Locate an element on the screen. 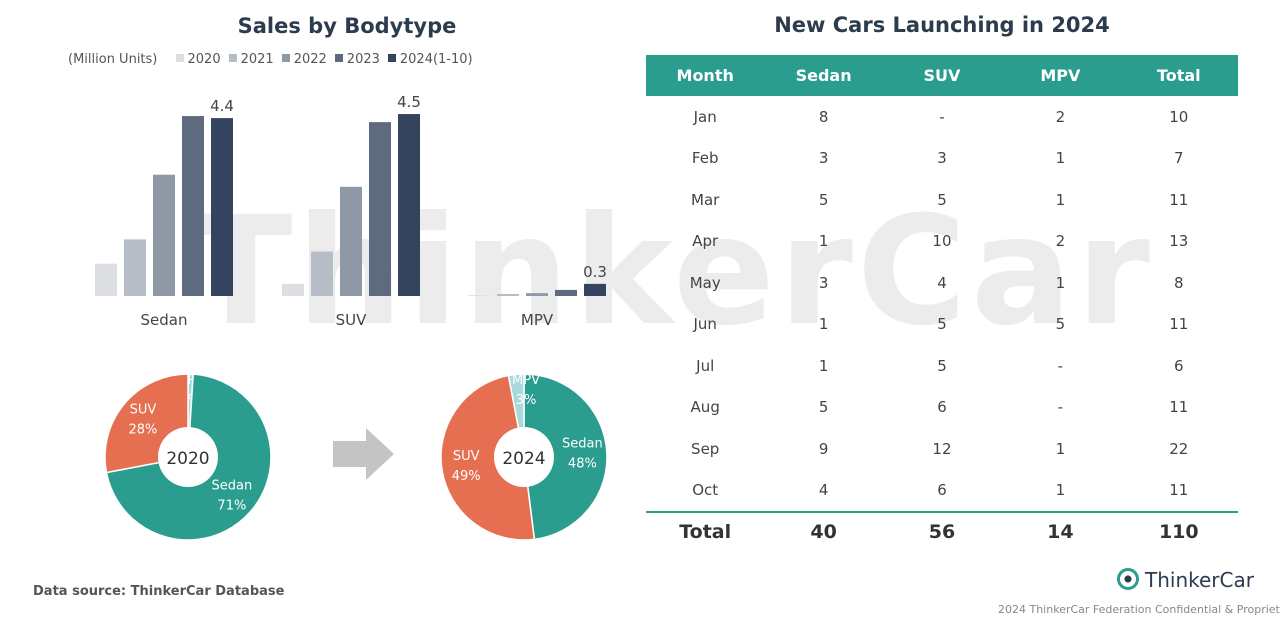 The width and height of the screenshot is (1280, 631). bar-sedan-2023 is located at coordinates (193, 206).